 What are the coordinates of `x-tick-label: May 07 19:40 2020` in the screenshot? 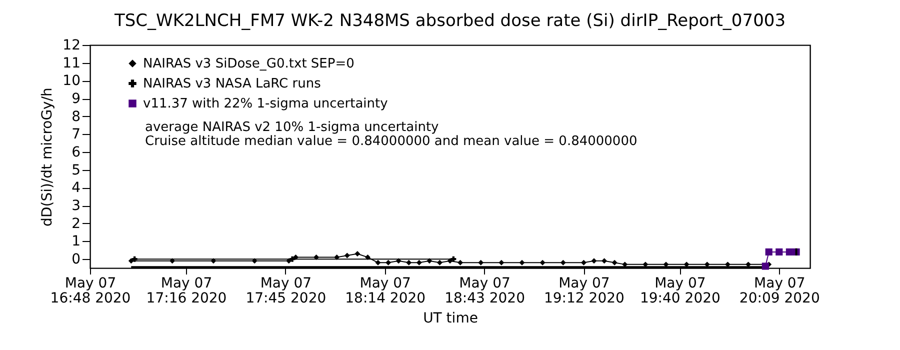 It's located at (680, 291).